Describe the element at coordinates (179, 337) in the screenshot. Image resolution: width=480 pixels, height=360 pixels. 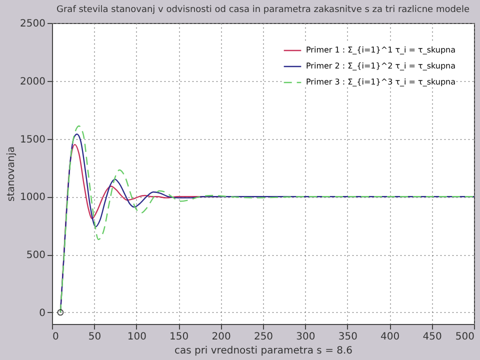
I see `x-tick-label: 150` at that location.